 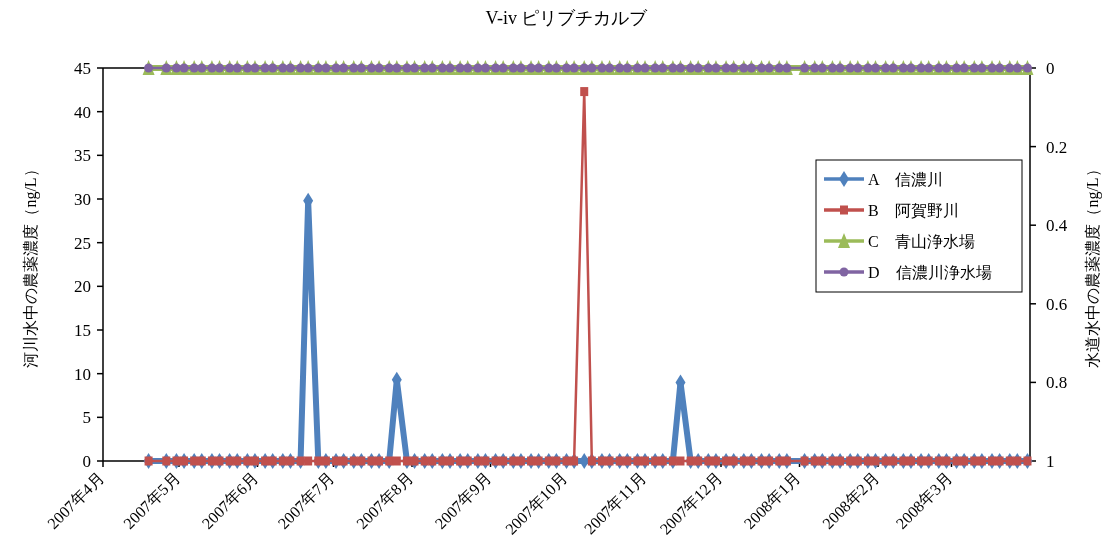 What do you see at coordinates (921, 241) in the screenshot?
I see `legend-label: C 青山浄水場` at bounding box center [921, 241].